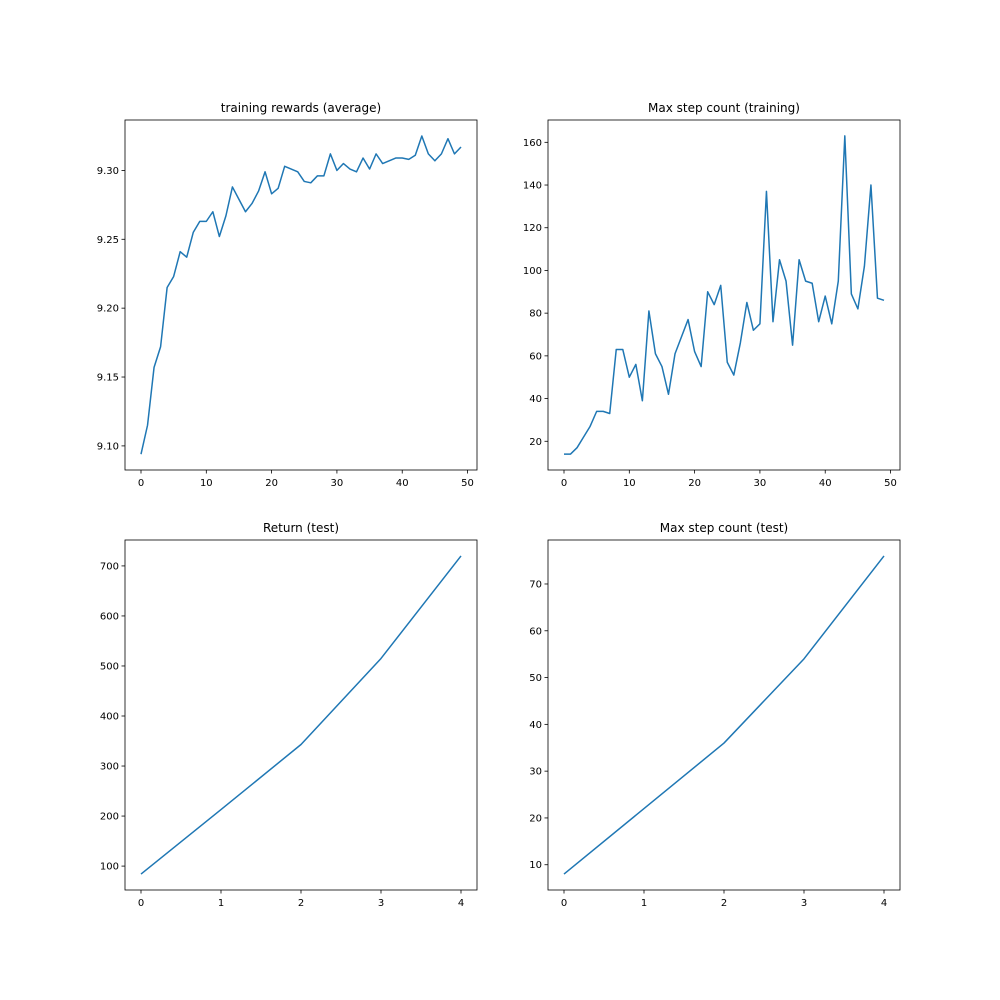  Describe the element at coordinates (108, 171) in the screenshot. I see `y-tick-label: 9.30` at that location.